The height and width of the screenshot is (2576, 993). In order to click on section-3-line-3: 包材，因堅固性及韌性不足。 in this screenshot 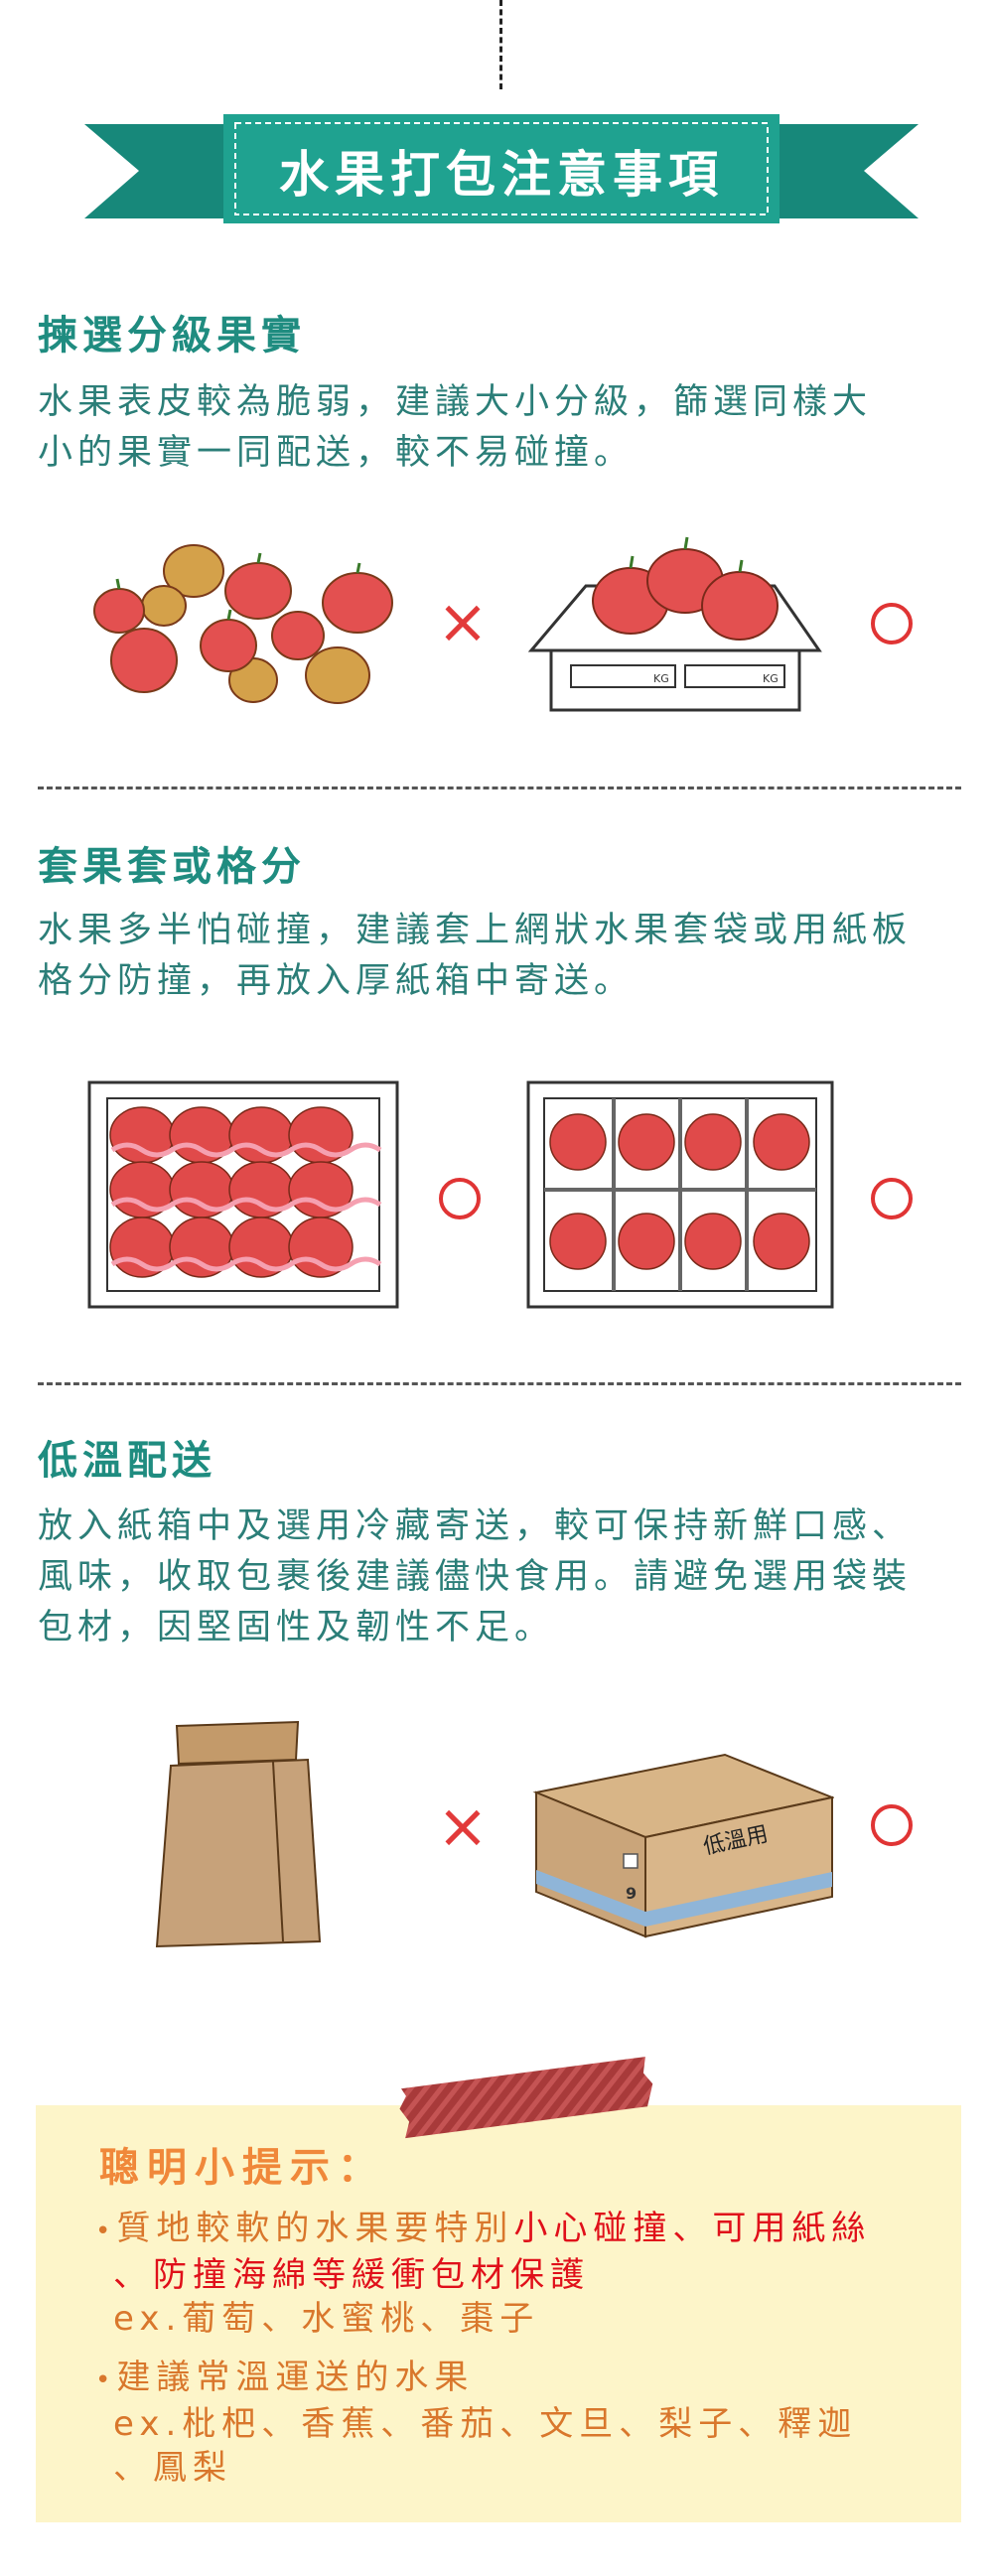, I will do `click(296, 1627)`.